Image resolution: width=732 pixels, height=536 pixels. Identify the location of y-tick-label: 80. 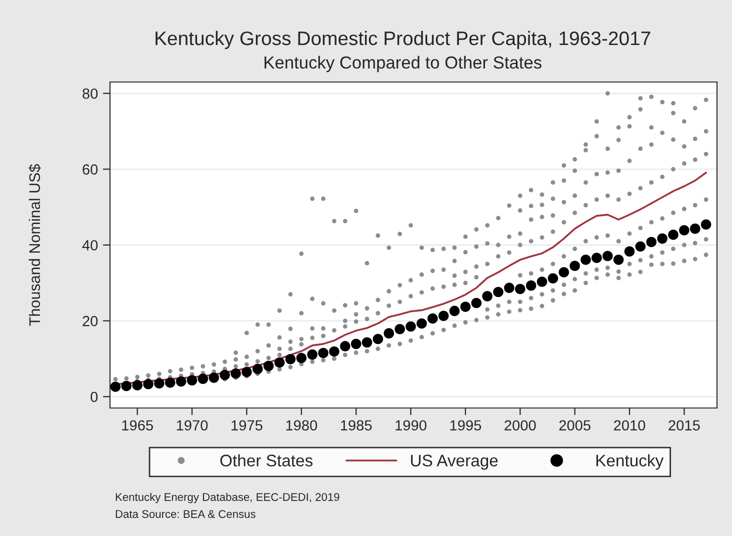
(90, 93).